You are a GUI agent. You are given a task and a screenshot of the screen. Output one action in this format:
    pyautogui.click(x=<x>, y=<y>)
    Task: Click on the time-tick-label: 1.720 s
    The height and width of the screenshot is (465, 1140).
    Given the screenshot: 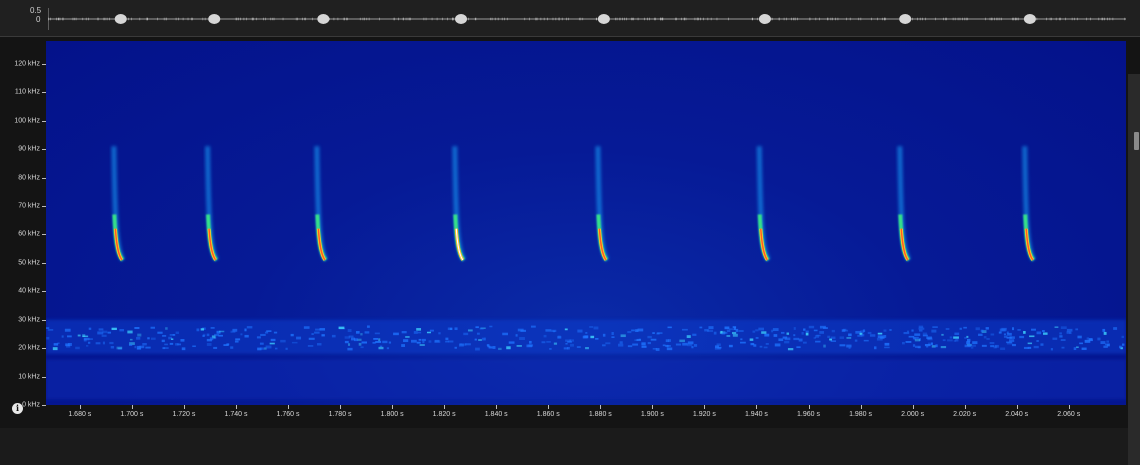 What is the action you would take?
    pyautogui.click(x=184, y=414)
    